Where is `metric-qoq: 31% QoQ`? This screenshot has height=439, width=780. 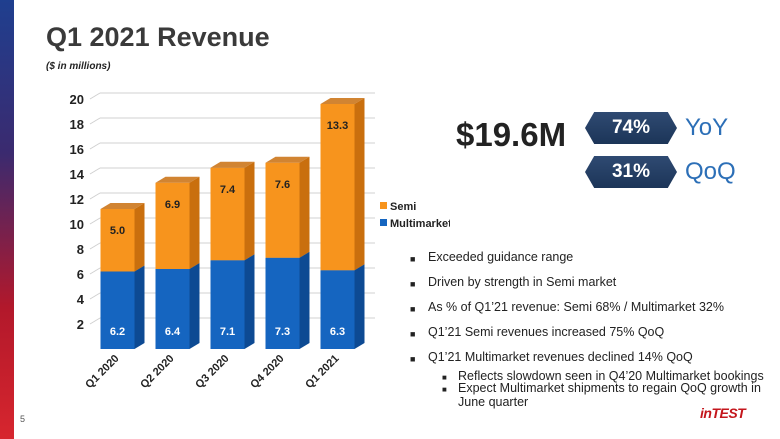
metric-qoq: 31% QoQ is located at coordinates (660, 172).